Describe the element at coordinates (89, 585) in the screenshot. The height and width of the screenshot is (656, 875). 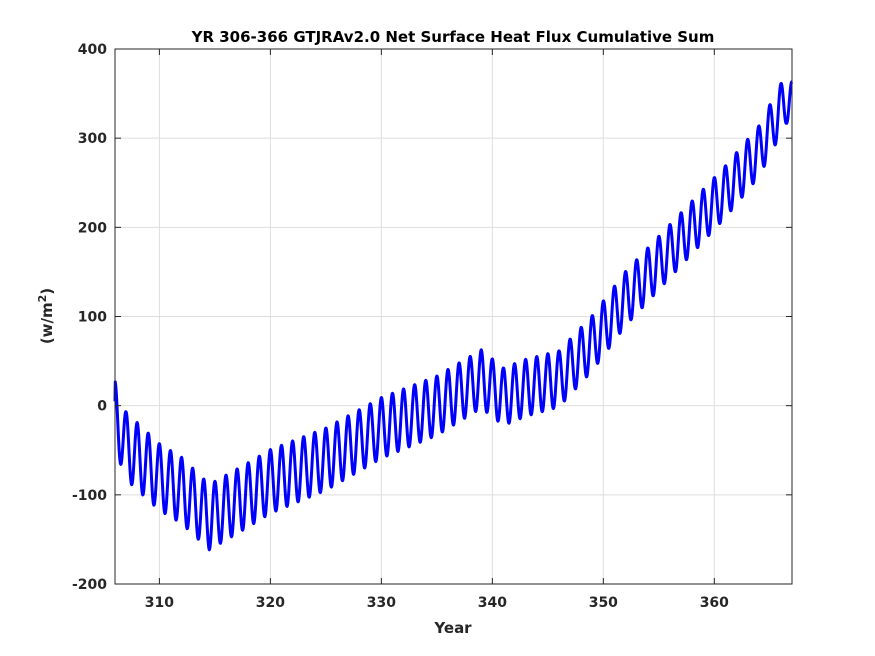
I see `y-tick-label: -200` at that location.